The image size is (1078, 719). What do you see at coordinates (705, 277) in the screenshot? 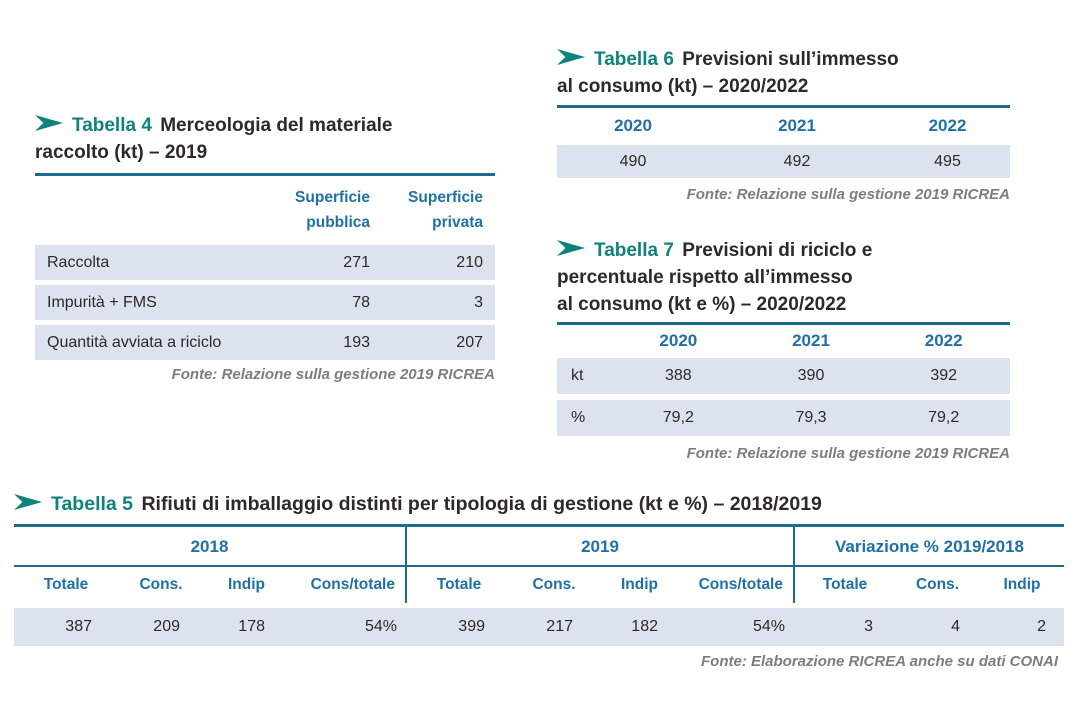
I see `tabella-7-title-line2: percentuale rispetto all’immesso` at bounding box center [705, 277].